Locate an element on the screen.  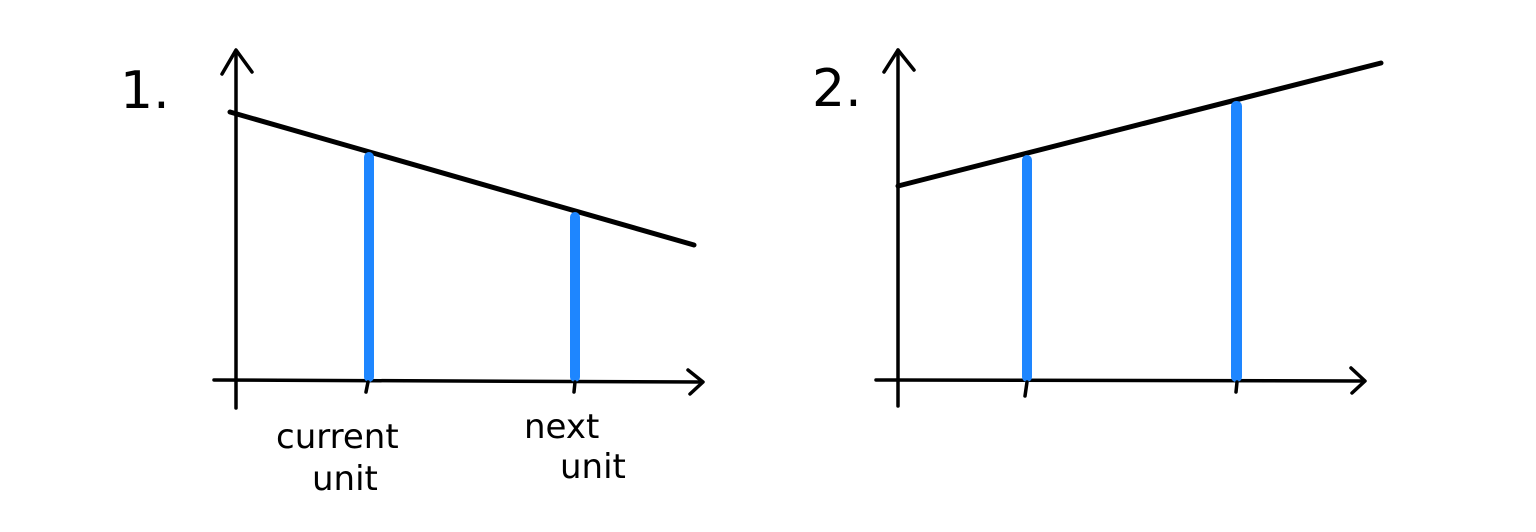
panel-2-y-axis-arrow-icon is located at coordinates (899, 61).